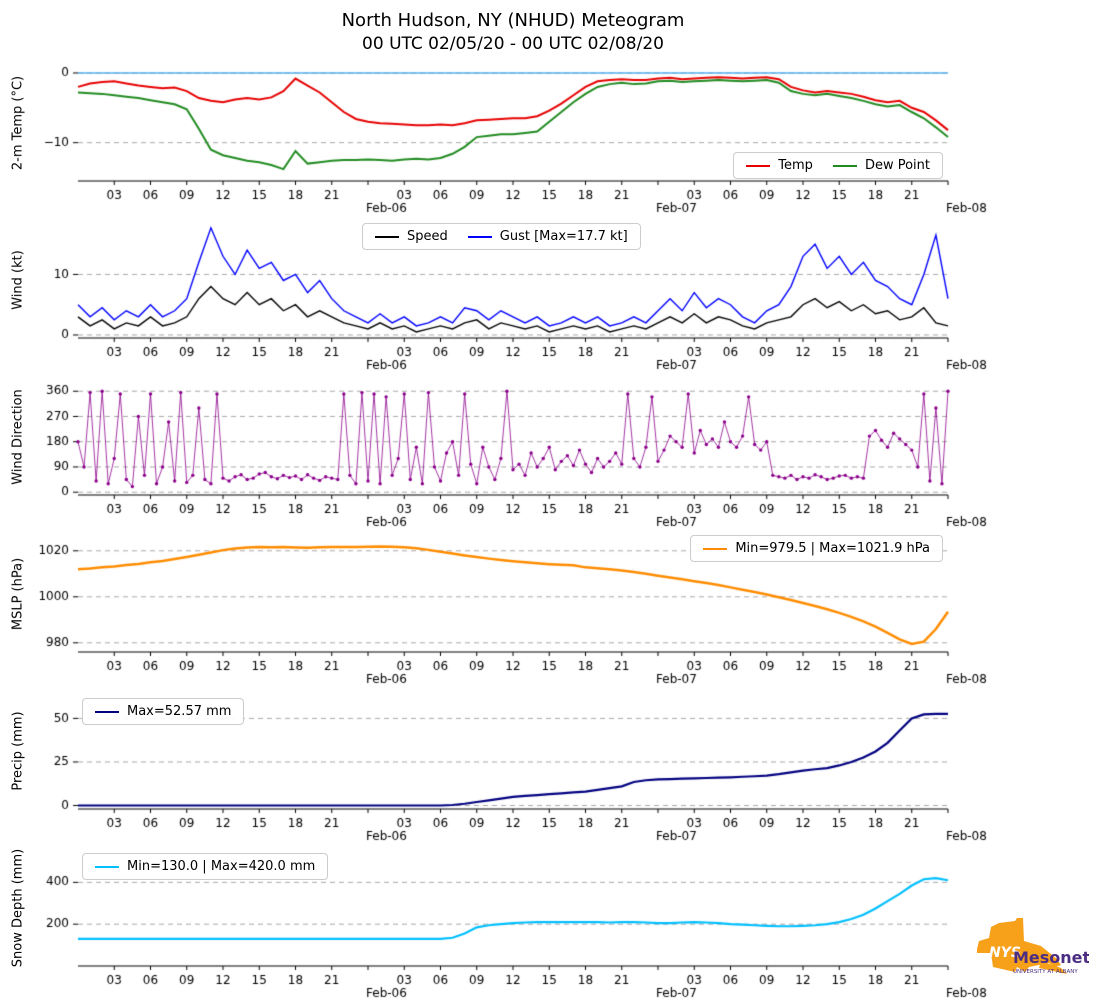 The width and height of the screenshot is (1093, 1001). What do you see at coordinates (832, 548) in the screenshot?
I see `legend-label: Min=979.5 | Max=1021.9 hPa` at bounding box center [832, 548].